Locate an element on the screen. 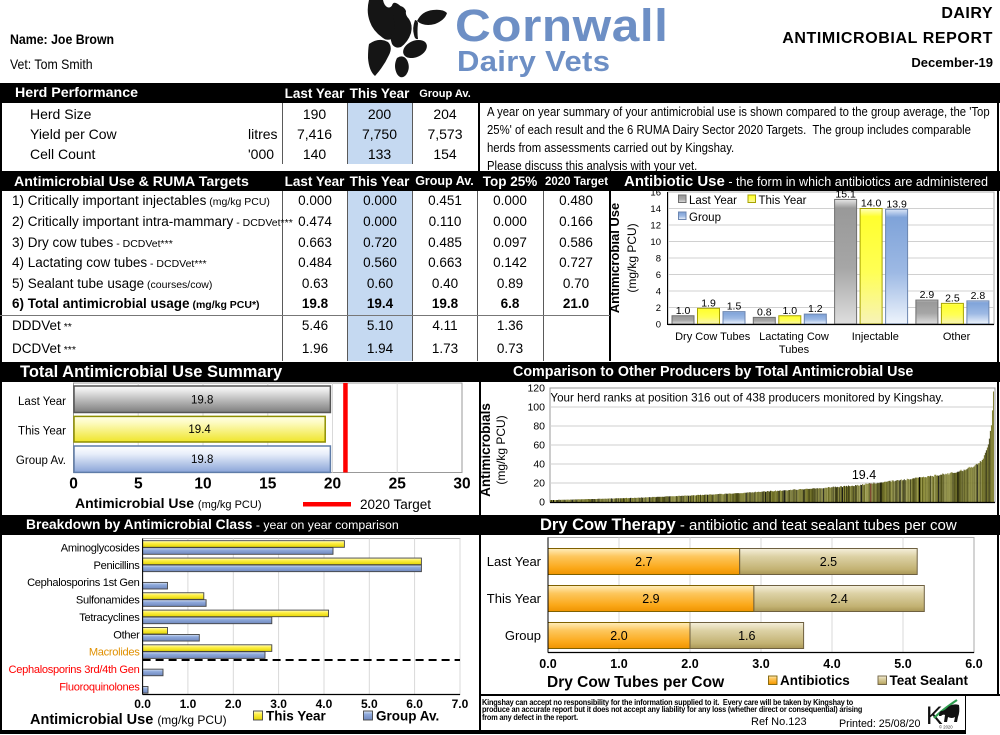 The height and width of the screenshot is (735, 1000). svg-text: Injectable is located at coordinates (875, 337).